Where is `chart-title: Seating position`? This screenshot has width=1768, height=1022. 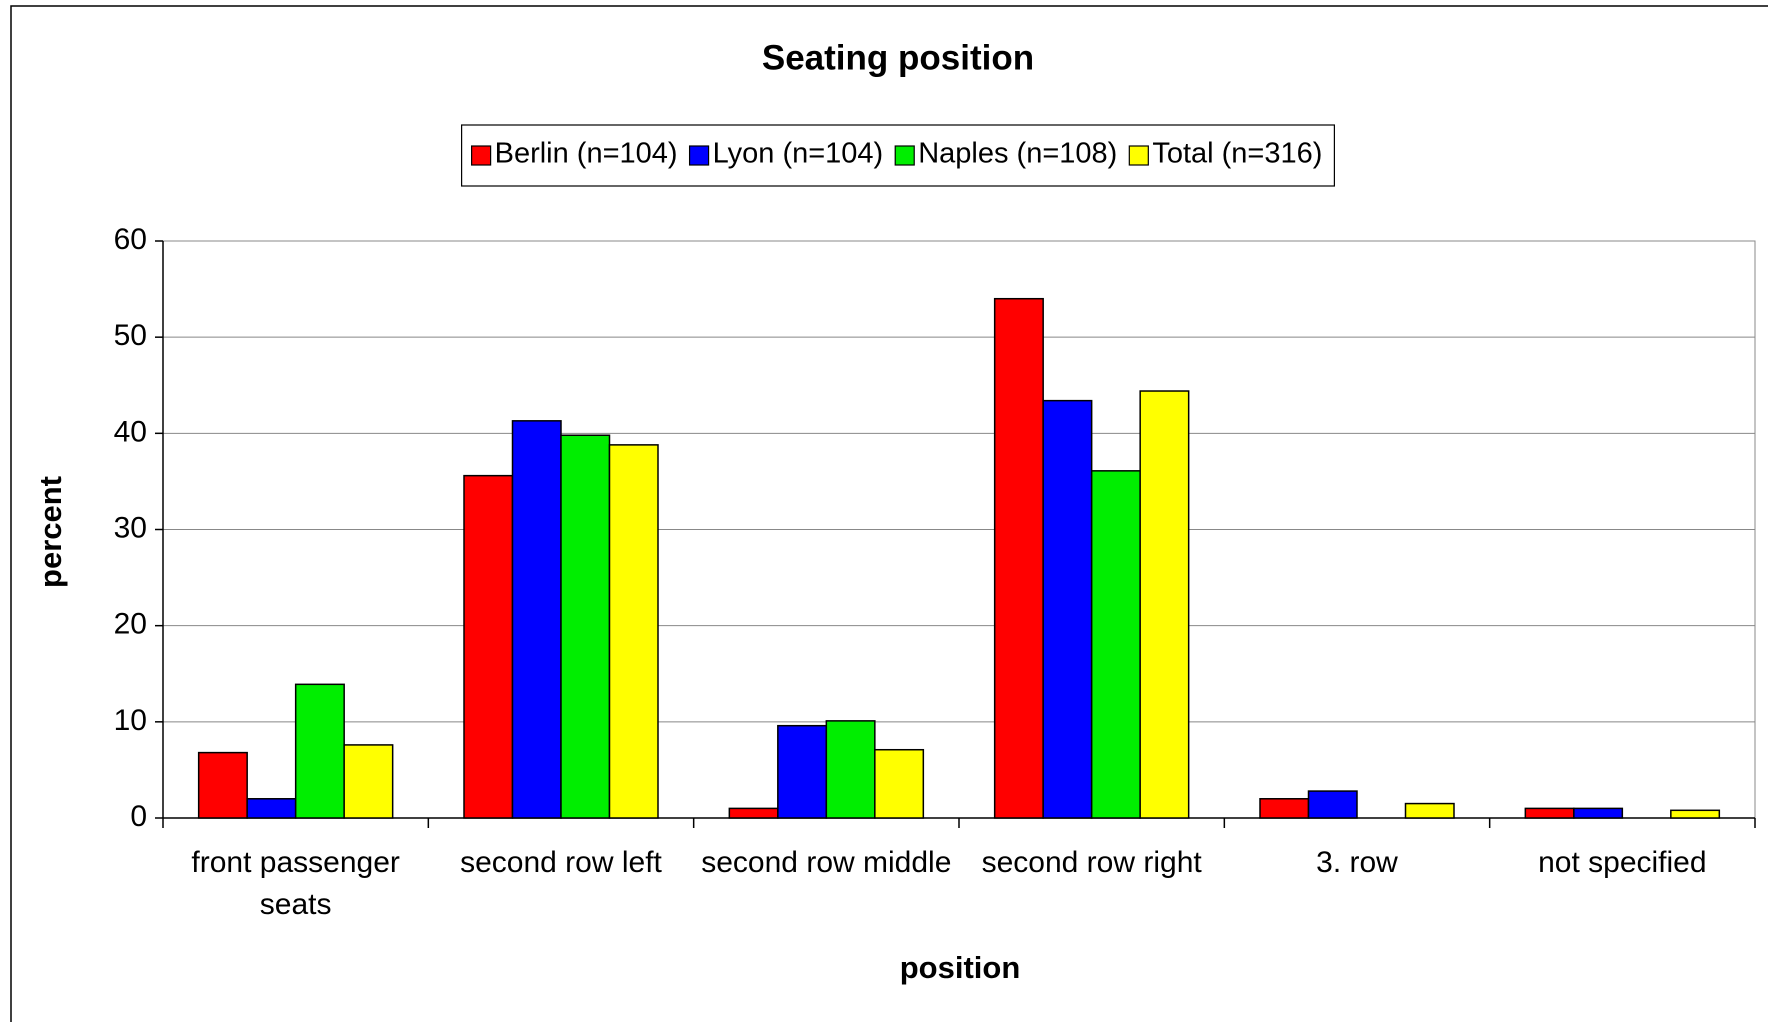
chart-title: Seating position is located at coordinates (898, 57).